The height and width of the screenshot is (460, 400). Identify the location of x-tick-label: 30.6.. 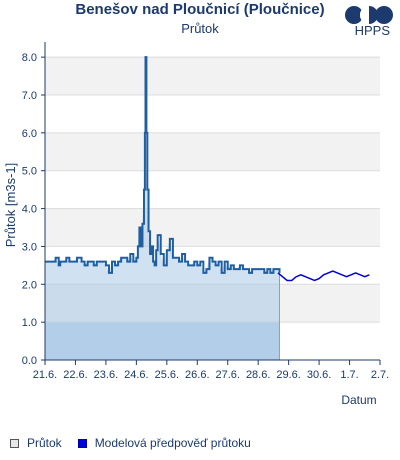
(319, 375).